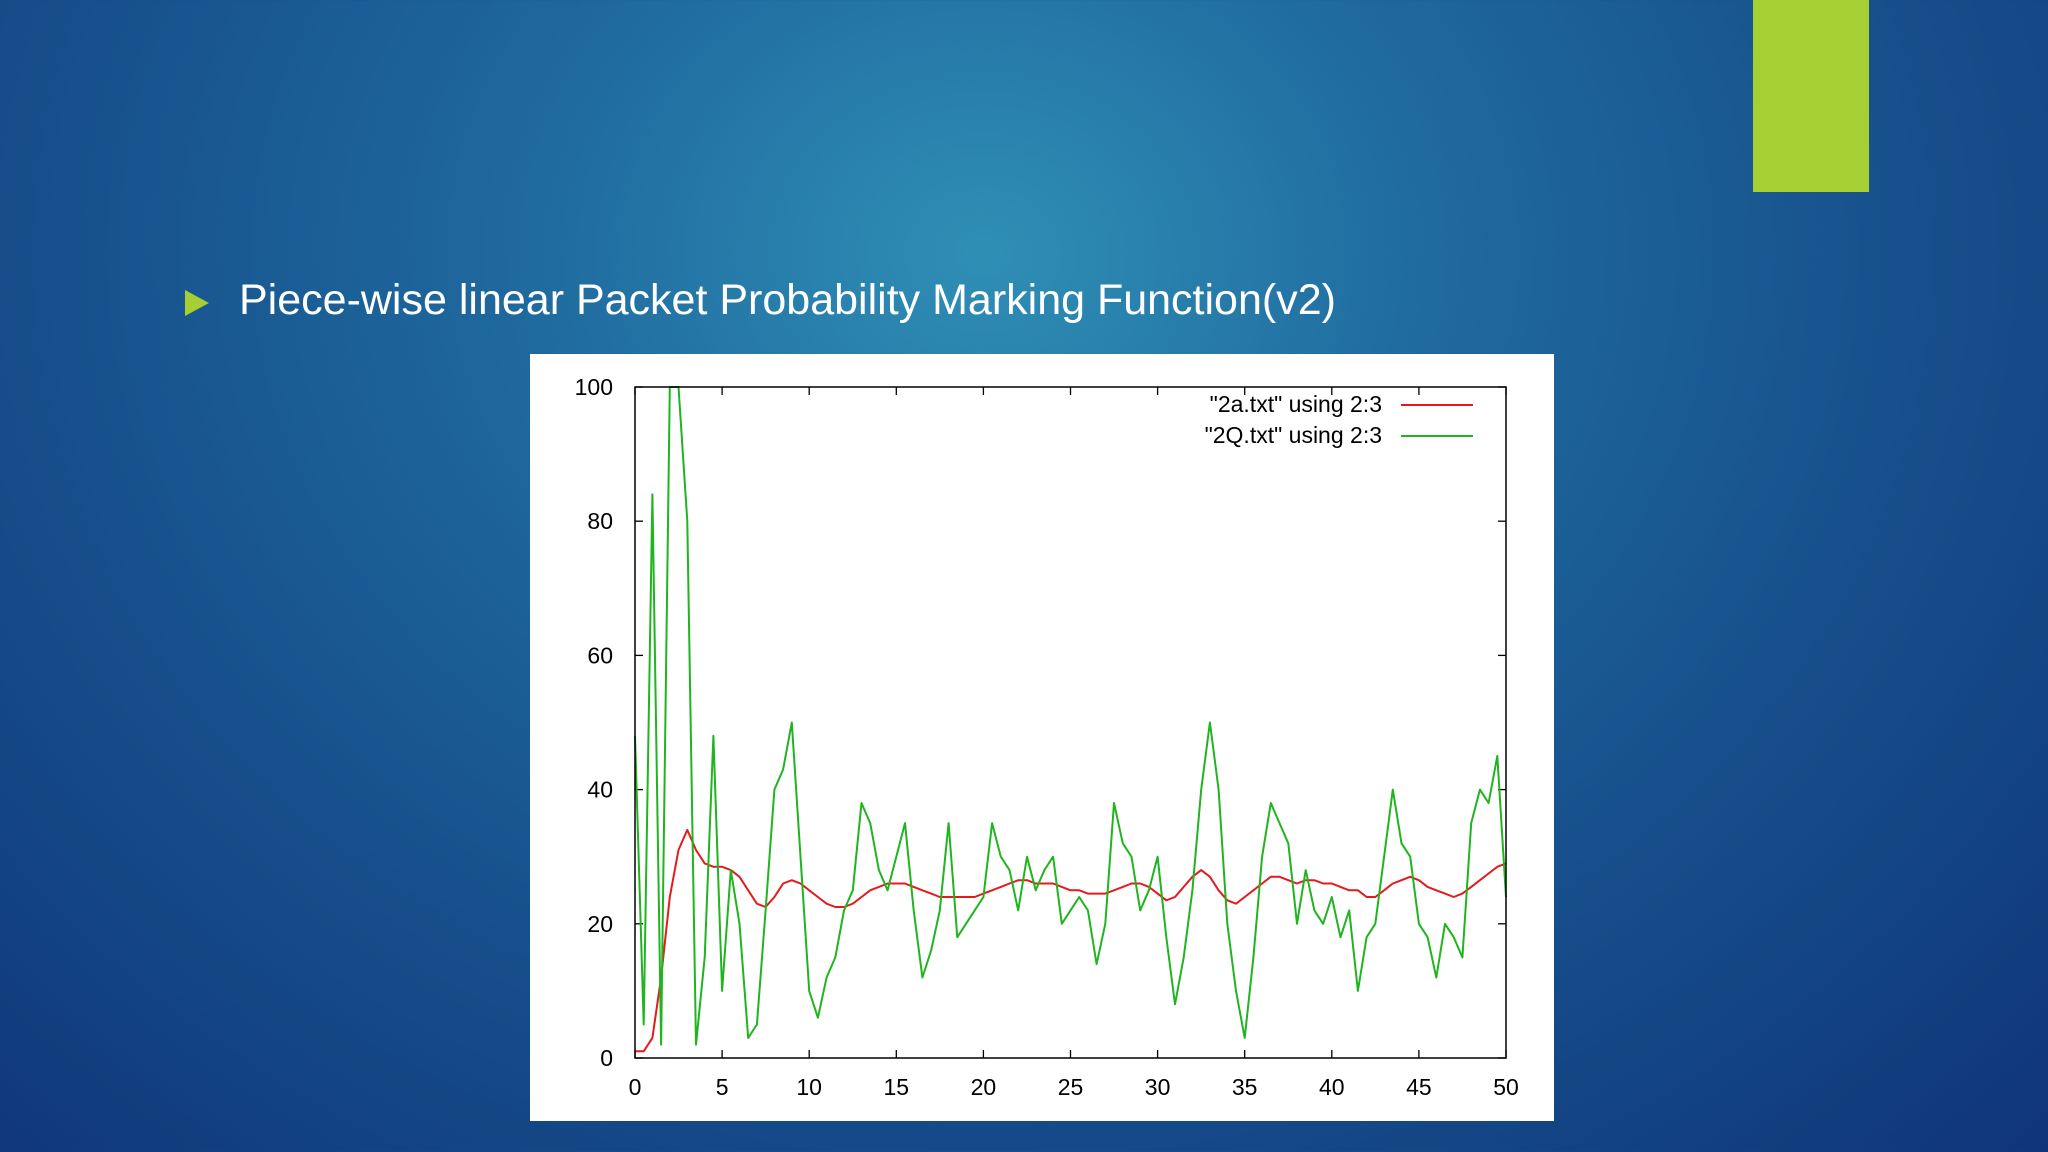  What do you see at coordinates (635, 1087) in the screenshot?
I see `x-tick-label: 0` at bounding box center [635, 1087].